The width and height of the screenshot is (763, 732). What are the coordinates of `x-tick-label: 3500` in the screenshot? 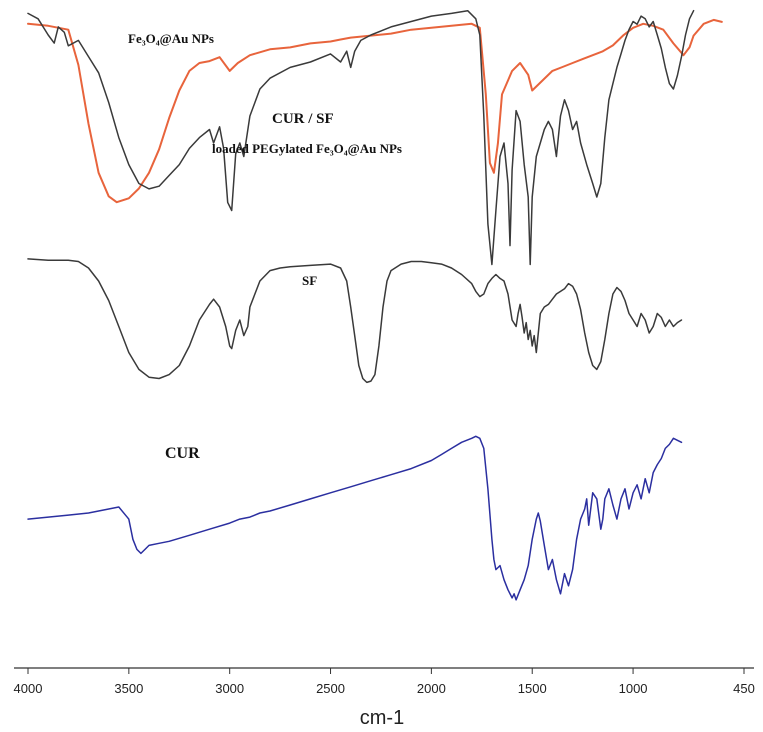 It's located at (128, 688).